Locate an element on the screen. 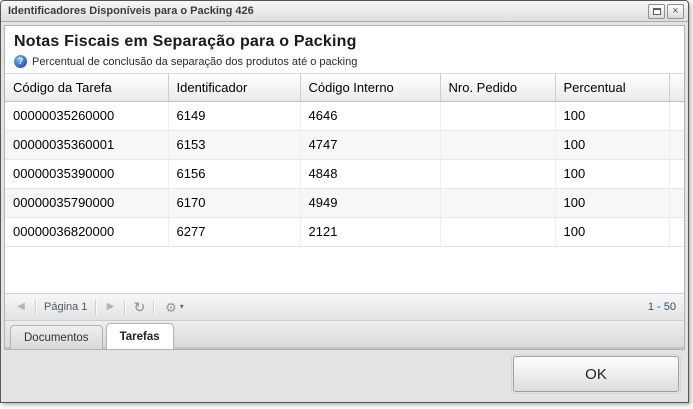 The height and width of the screenshot is (409, 693). info-icon: ? is located at coordinates (20, 61).